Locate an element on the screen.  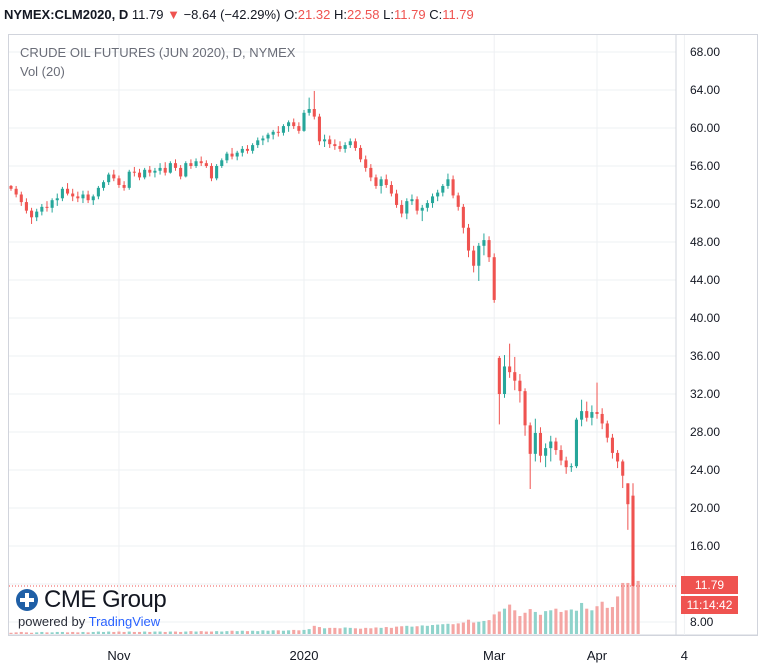
y-tick-label: 36.00 is located at coordinates (705, 356).